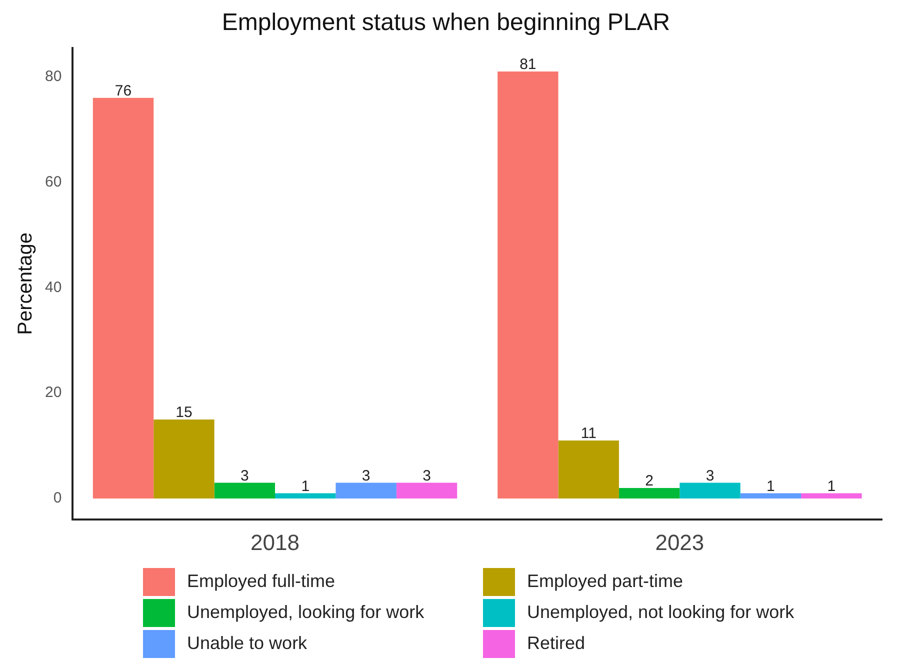 This screenshot has height=672, width=897. Describe the element at coordinates (588, 433) in the screenshot. I see `data-label: 11` at that location.